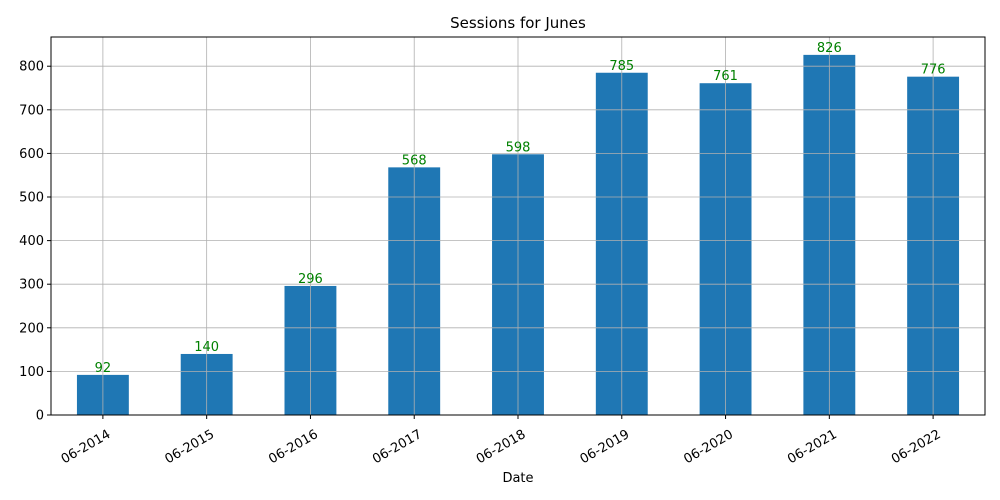 Image resolution: width=1000 pixels, height=500 pixels. Describe the element at coordinates (190, 447) in the screenshot. I see `x-tick-label: 06-2015` at that location.